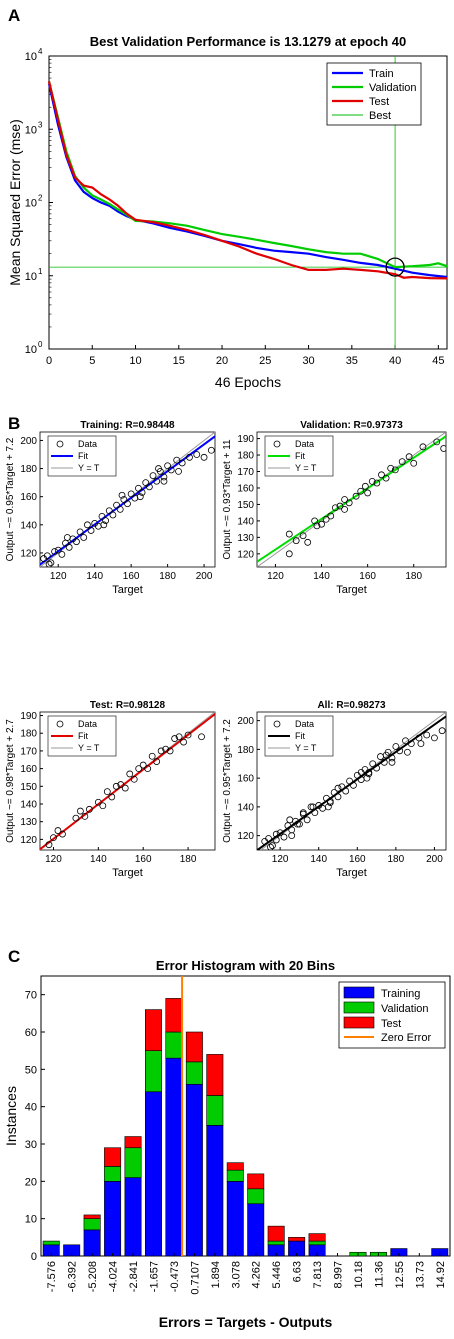  I want to click on histogram-legend-label: Validation, so click(405, 1009).